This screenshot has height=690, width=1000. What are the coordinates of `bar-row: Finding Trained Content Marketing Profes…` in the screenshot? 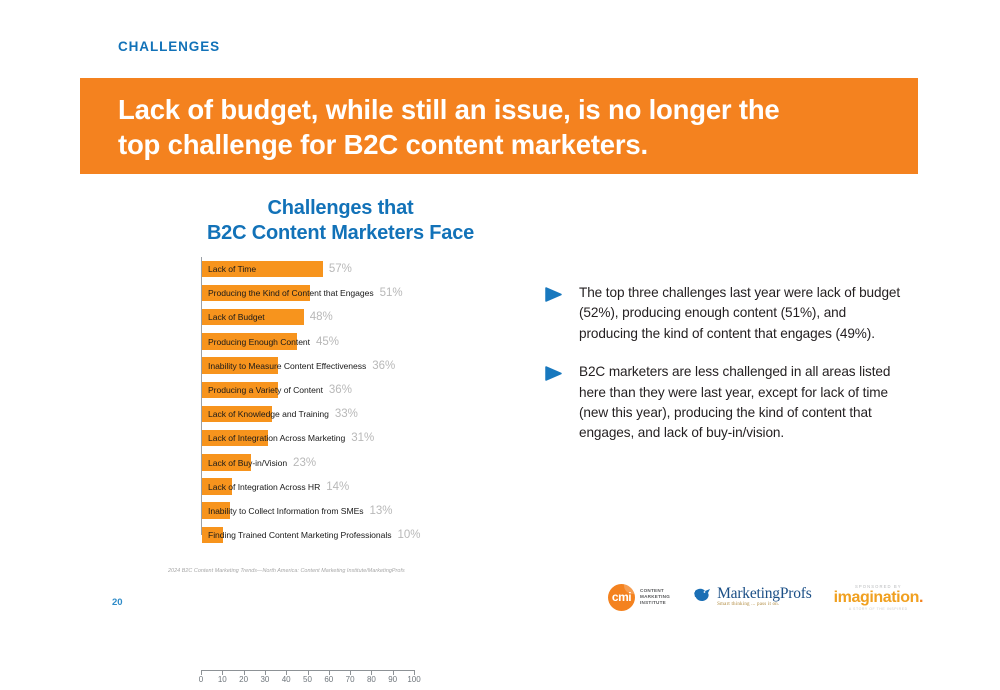 It's located at (311, 535).